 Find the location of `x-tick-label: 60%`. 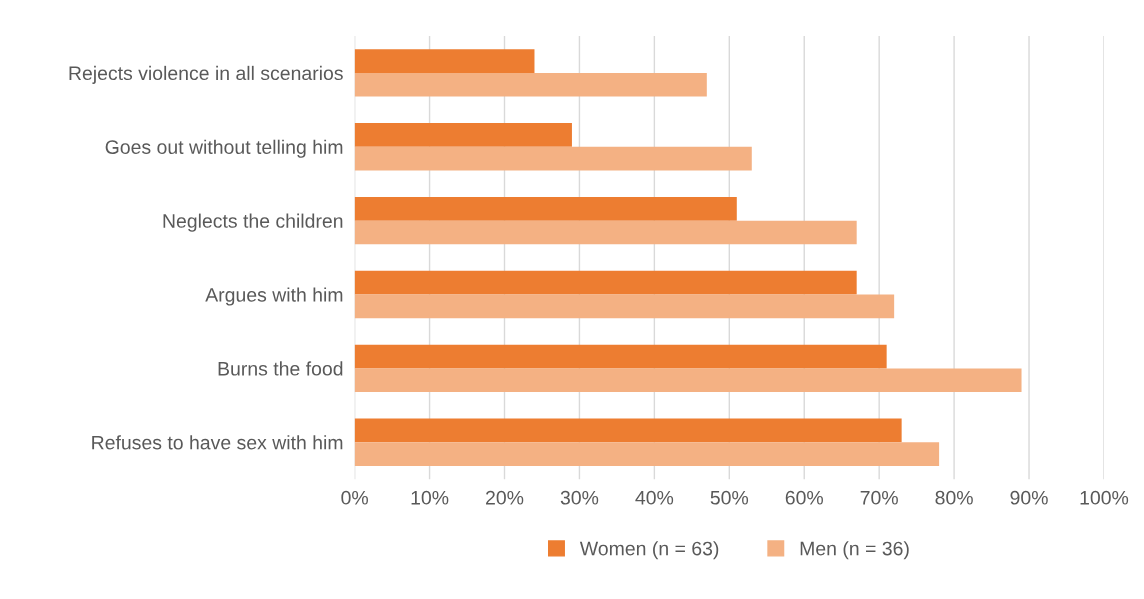

x-tick-label: 60% is located at coordinates (804, 497).